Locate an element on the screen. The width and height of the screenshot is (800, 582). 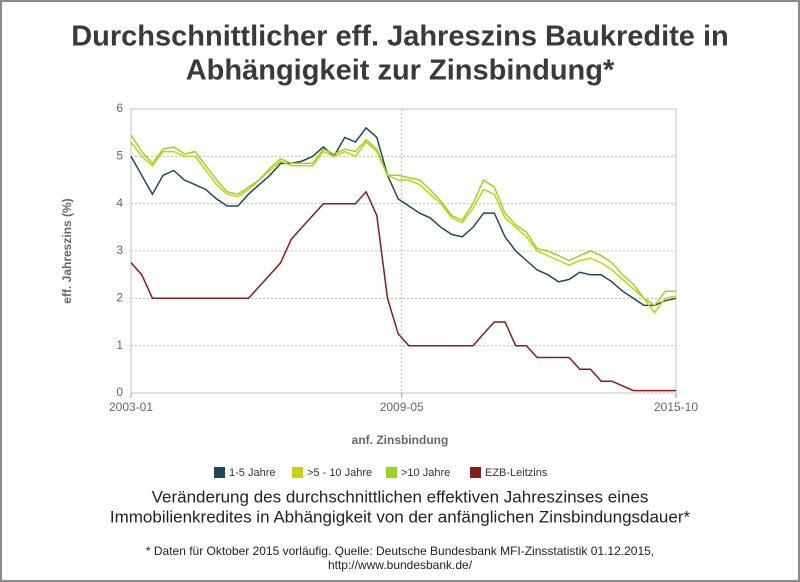
y-tick-label: 1 is located at coordinates (119, 345).